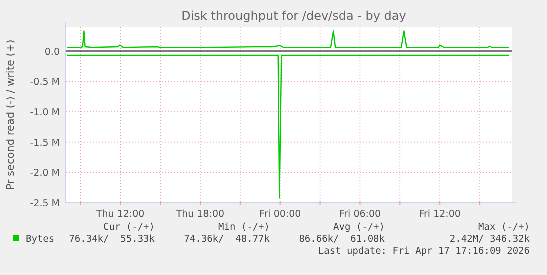 This screenshot has width=547, height=275. Describe the element at coordinates (45, 143) in the screenshot. I see `y-tick-label: -1.5 M` at that location.